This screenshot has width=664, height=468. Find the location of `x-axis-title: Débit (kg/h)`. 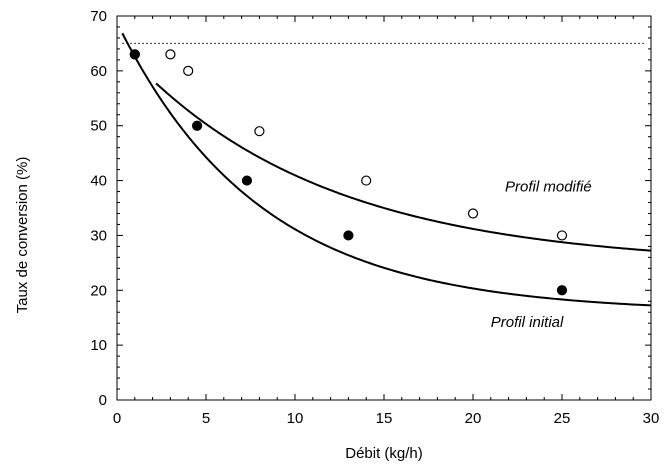

x-axis-title: Débit (kg/h) is located at coordinates (384, 453).